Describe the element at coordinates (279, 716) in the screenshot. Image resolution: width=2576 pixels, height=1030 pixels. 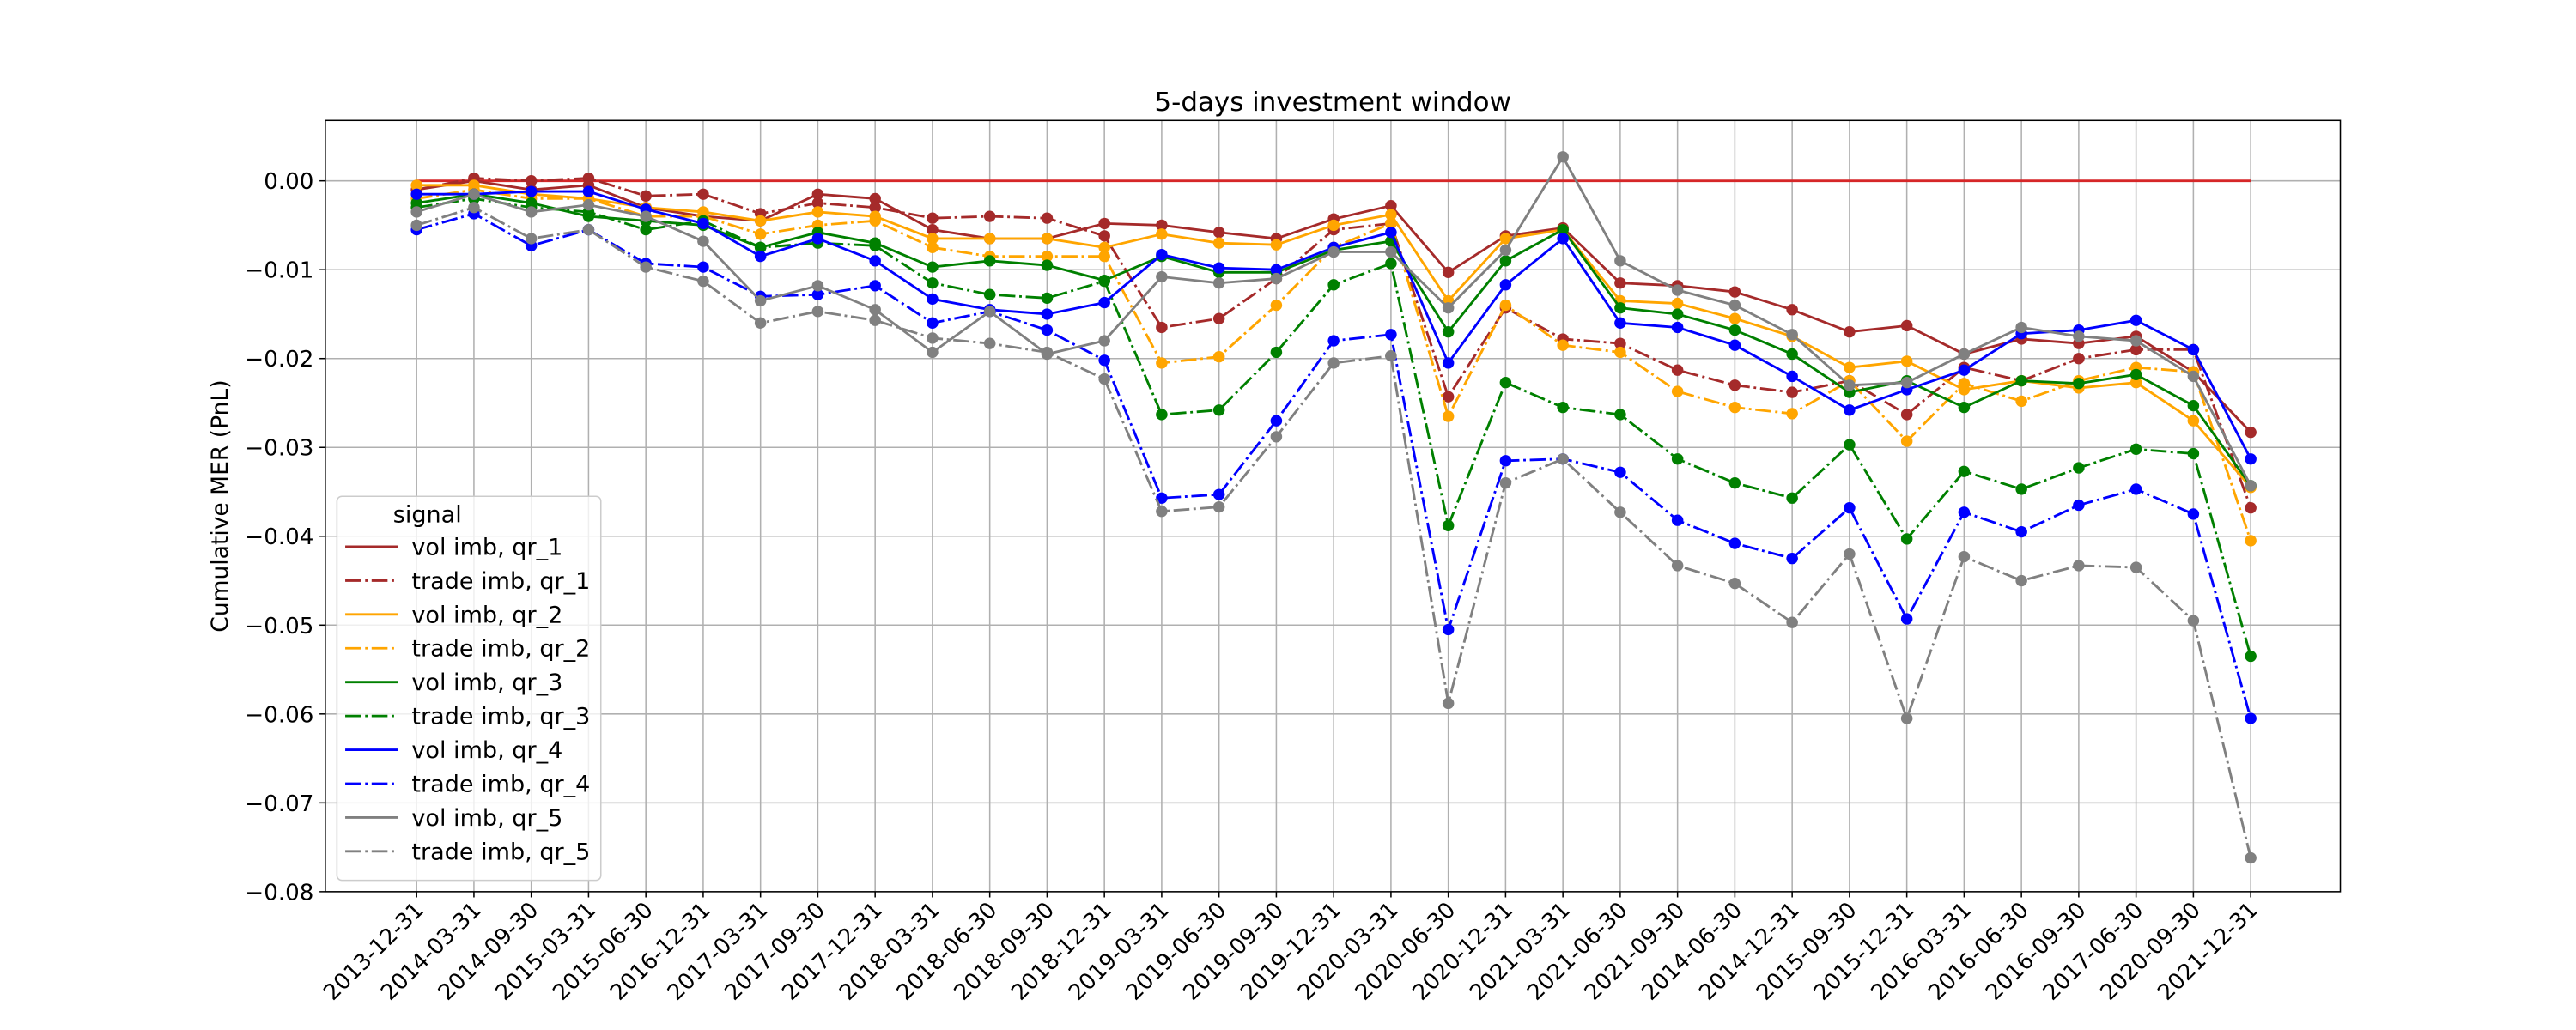
I see `y-tick-label: −0.06` at that location.